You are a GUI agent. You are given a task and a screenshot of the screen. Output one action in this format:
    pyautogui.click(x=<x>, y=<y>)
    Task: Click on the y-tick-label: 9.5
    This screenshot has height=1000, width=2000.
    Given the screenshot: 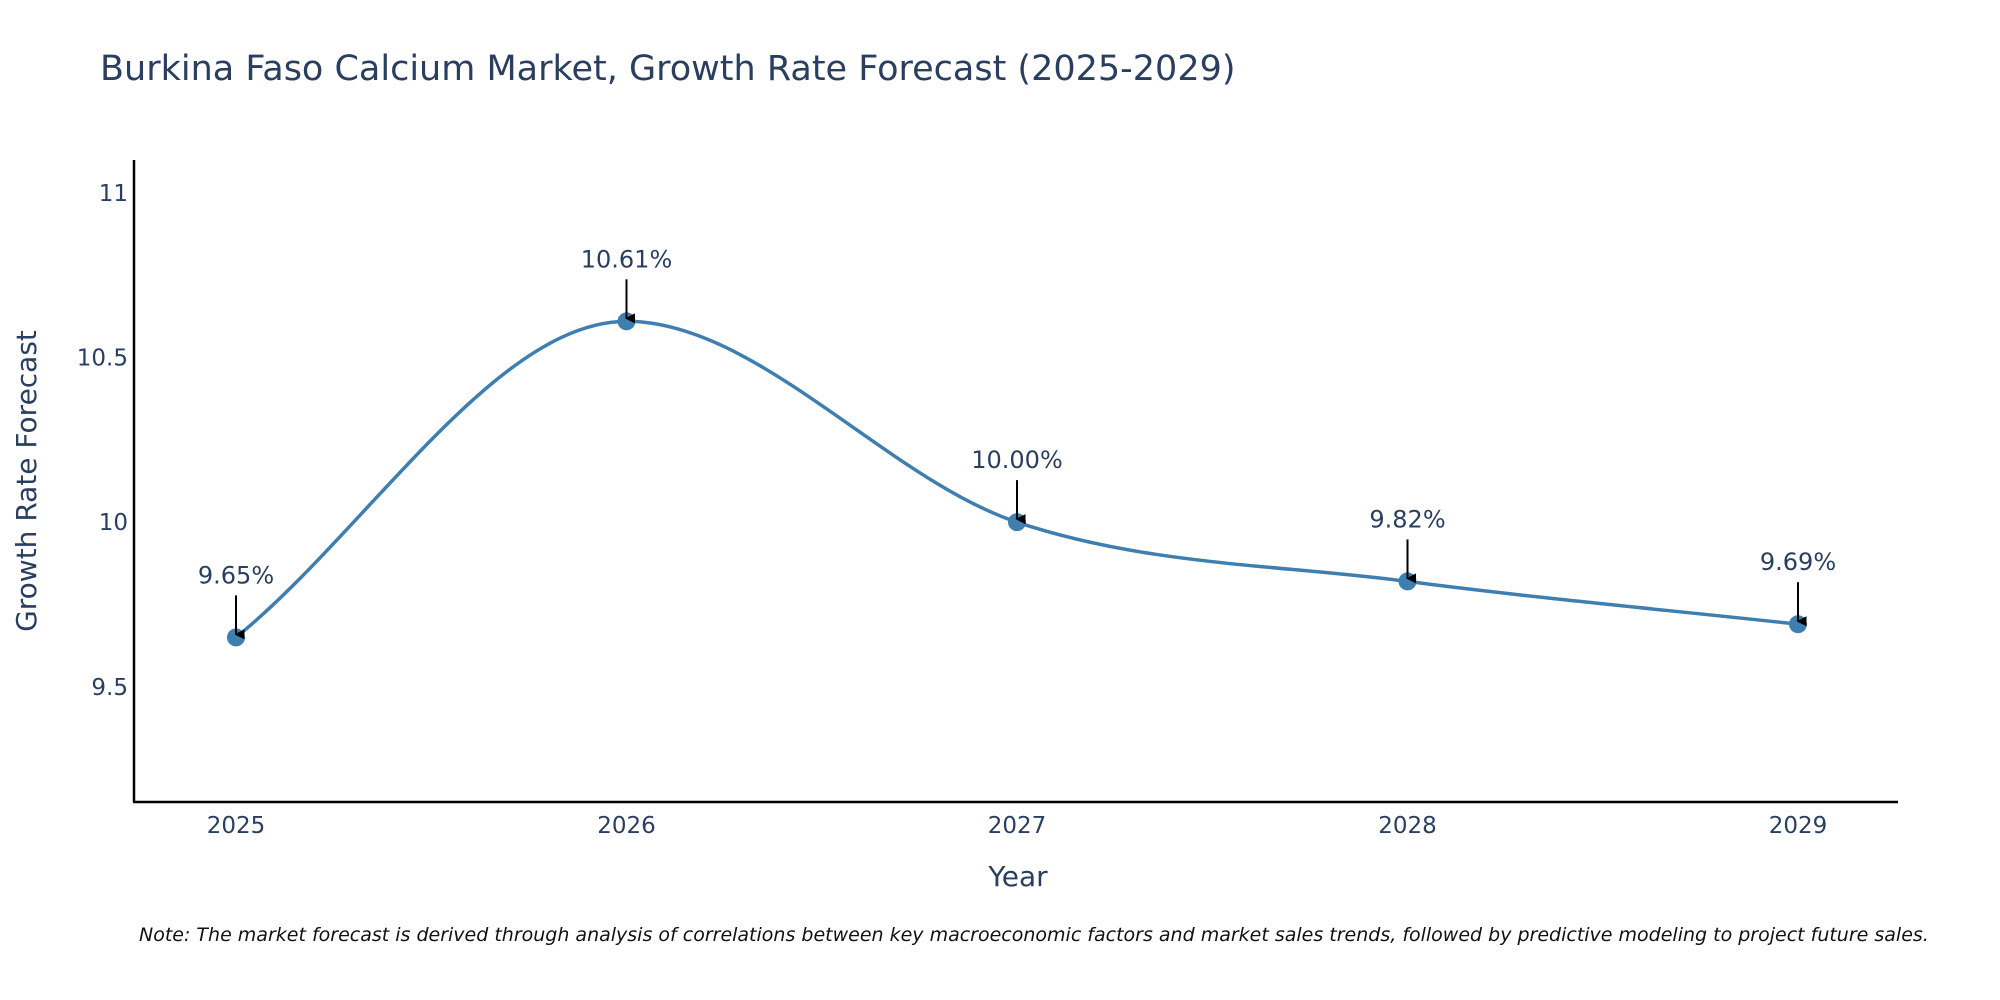 What is the action you would take?
    pyautogui.click(x=109, y=688)
    